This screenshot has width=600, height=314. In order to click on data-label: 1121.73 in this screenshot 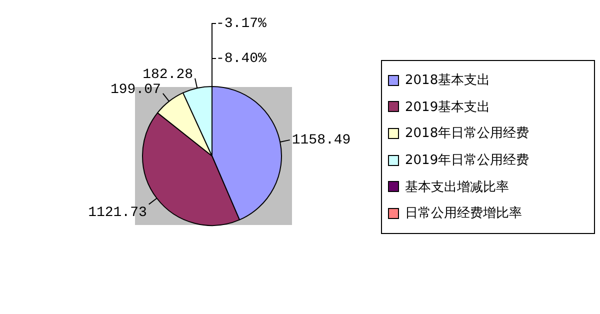, I will do `click(117, 213)`.